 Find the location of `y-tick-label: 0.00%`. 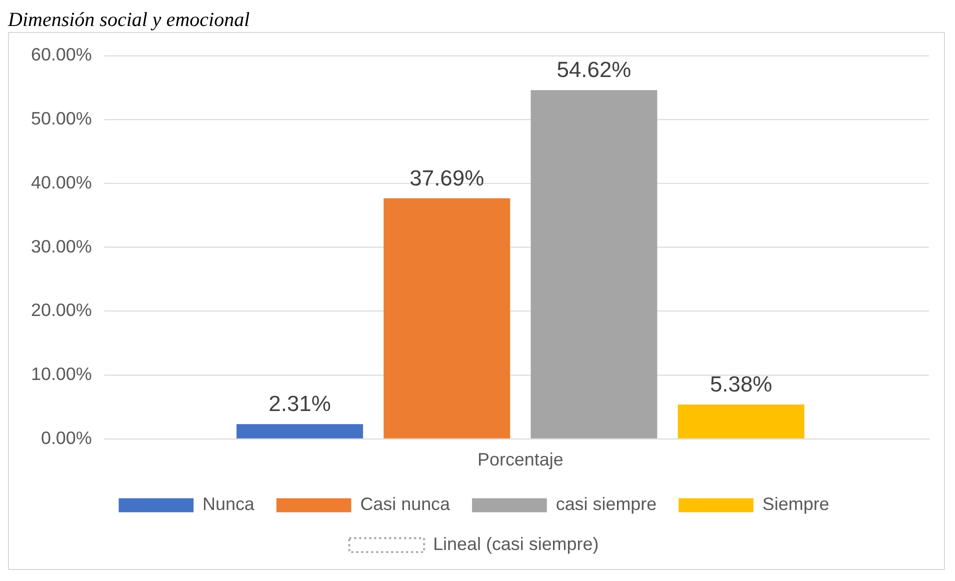

y-tick-label: 0.00% is located at coordinates (66, 438).